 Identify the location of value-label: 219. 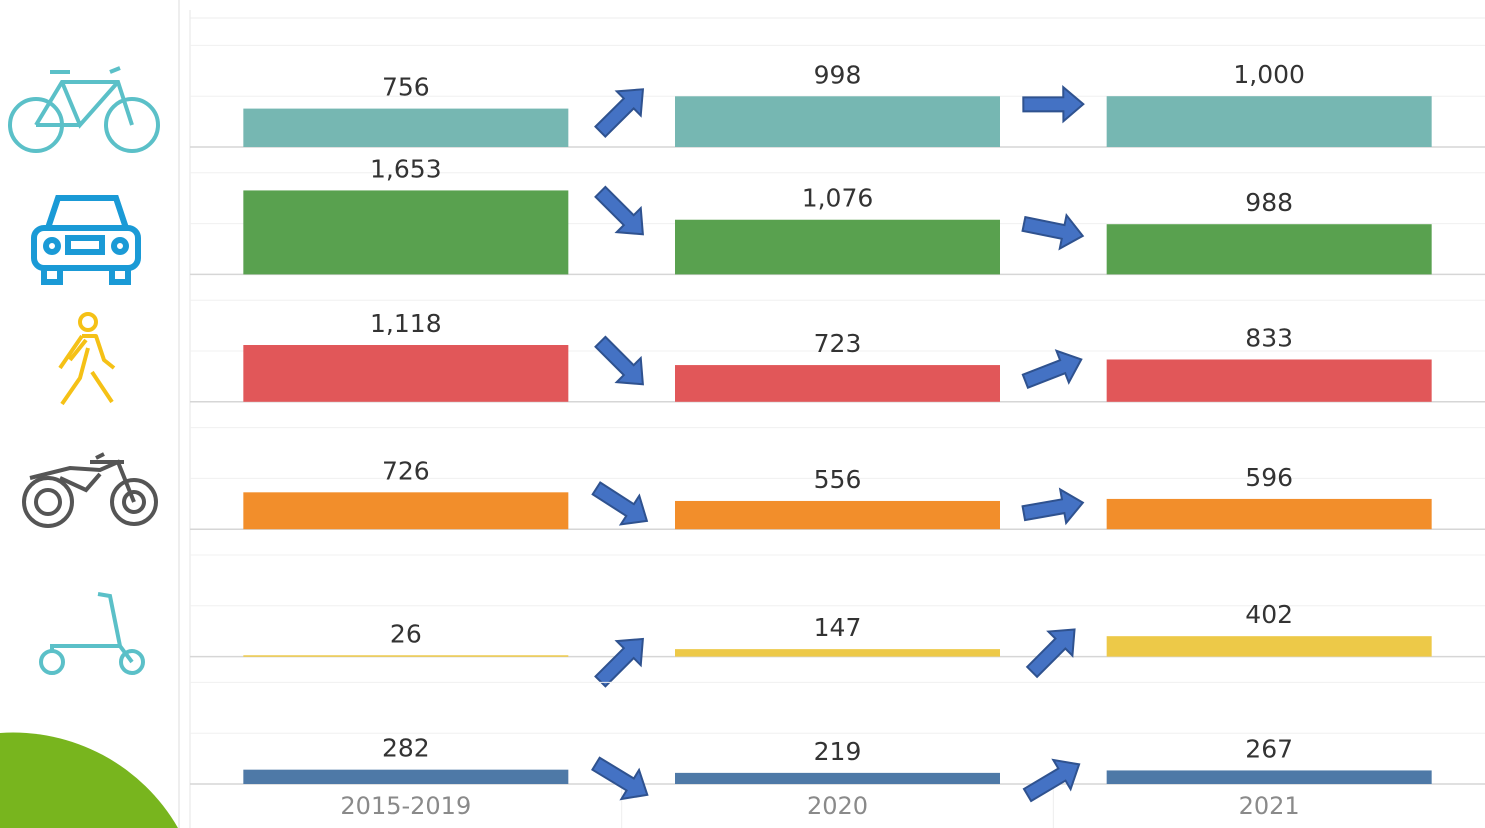
(838, 751).